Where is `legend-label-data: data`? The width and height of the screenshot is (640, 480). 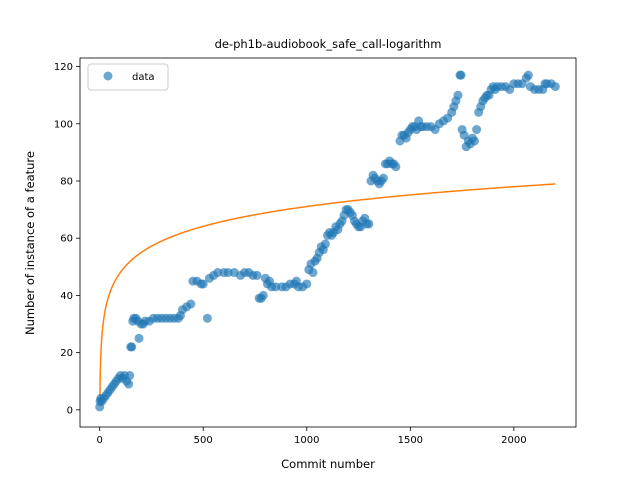 legend-label-data: data is located at coordinates (143, 77).